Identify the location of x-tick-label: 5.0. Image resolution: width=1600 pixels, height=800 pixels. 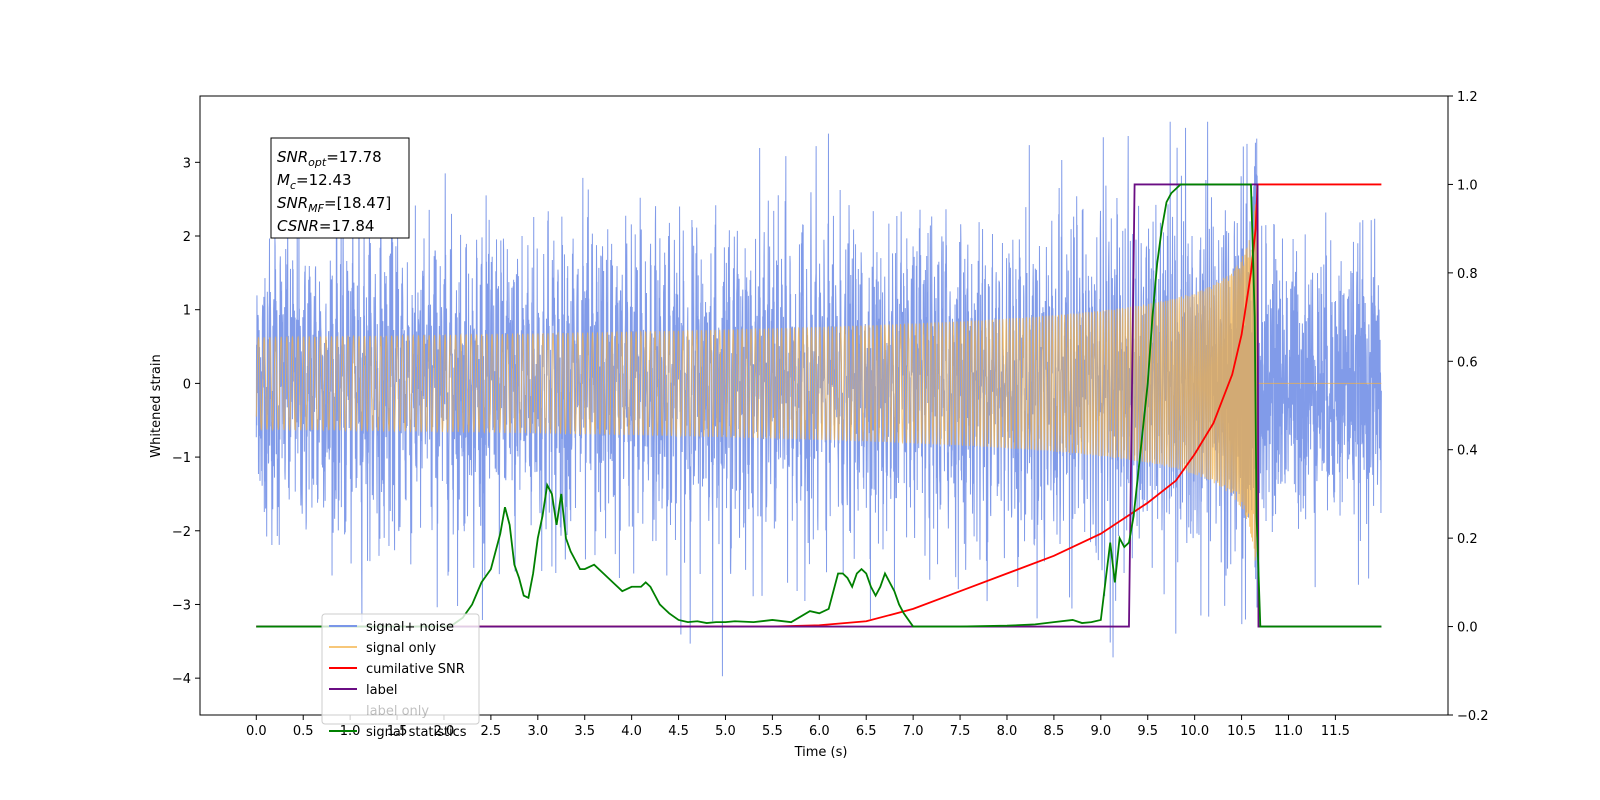
(725, 731).